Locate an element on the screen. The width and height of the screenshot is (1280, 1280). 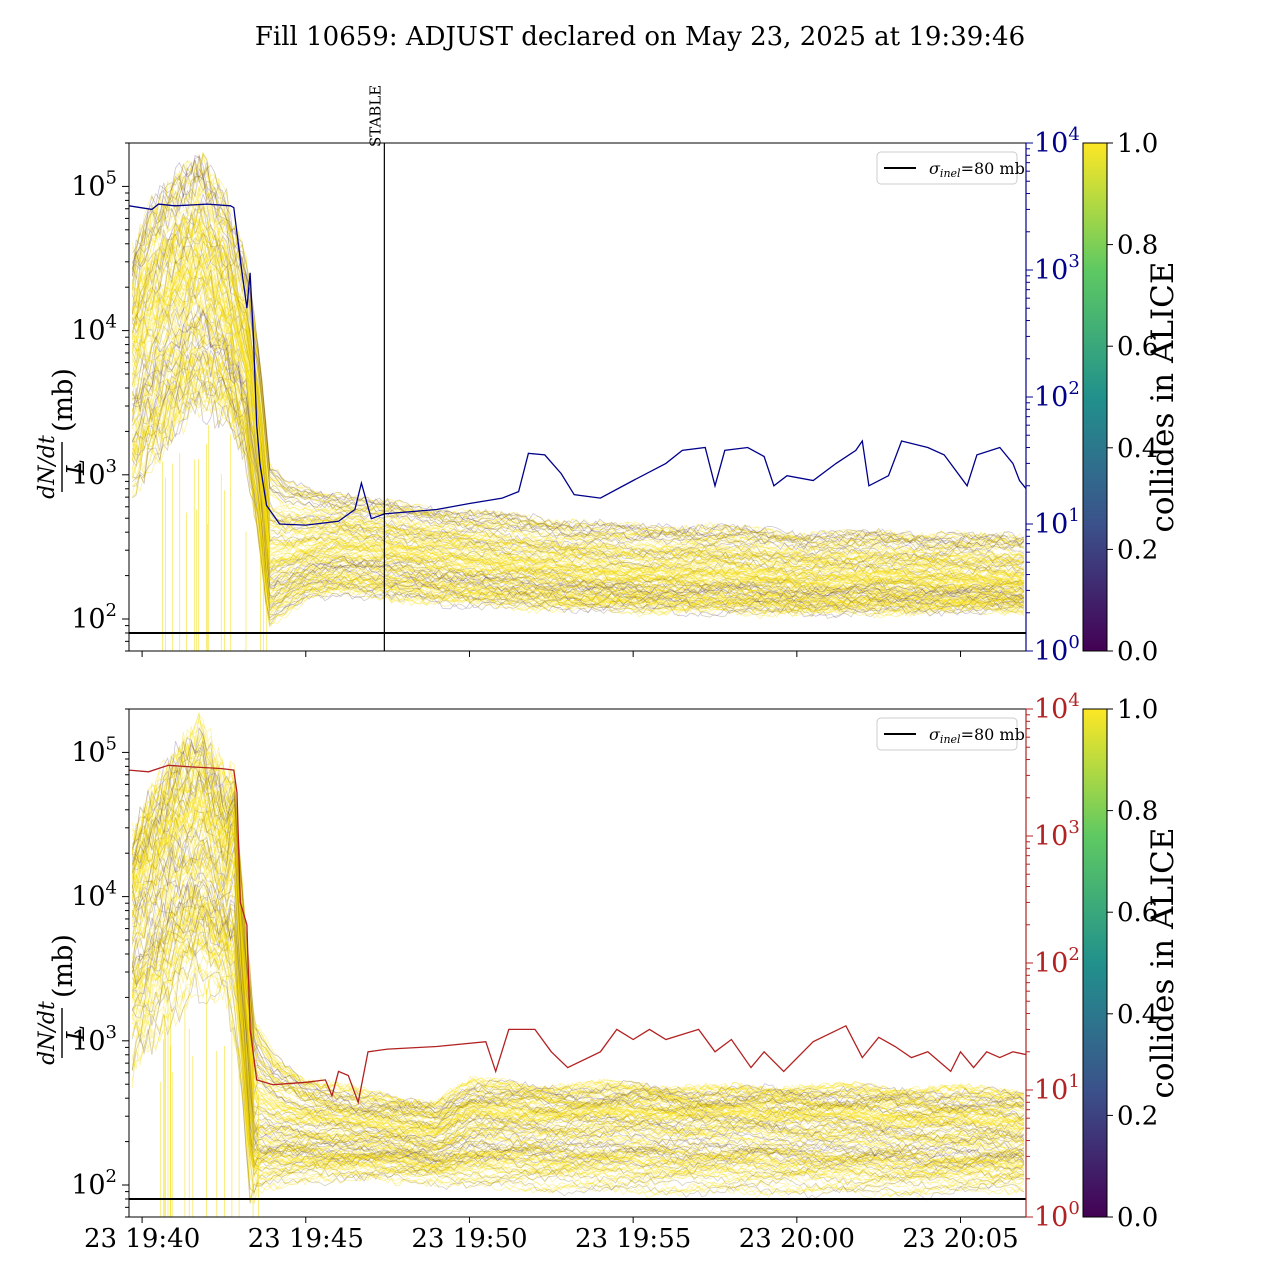
colorbar-tick-label: 0.8 is located at coordinates (1137, 246).